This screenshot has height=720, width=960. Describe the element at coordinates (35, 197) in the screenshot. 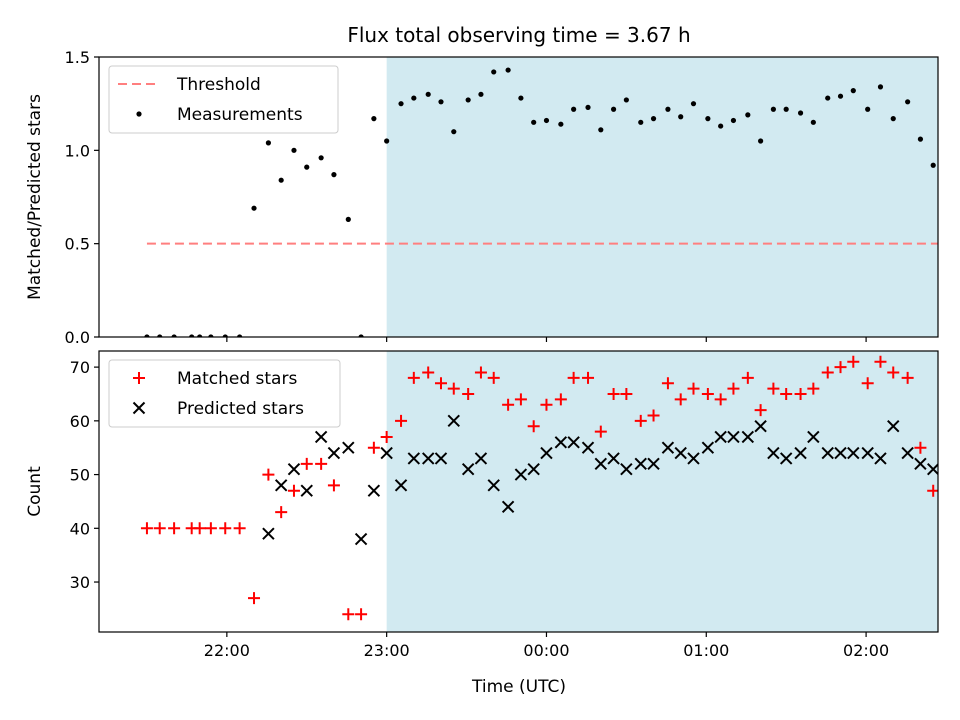

I see `y-axis-label: Matched/Predicted stars` at that location.